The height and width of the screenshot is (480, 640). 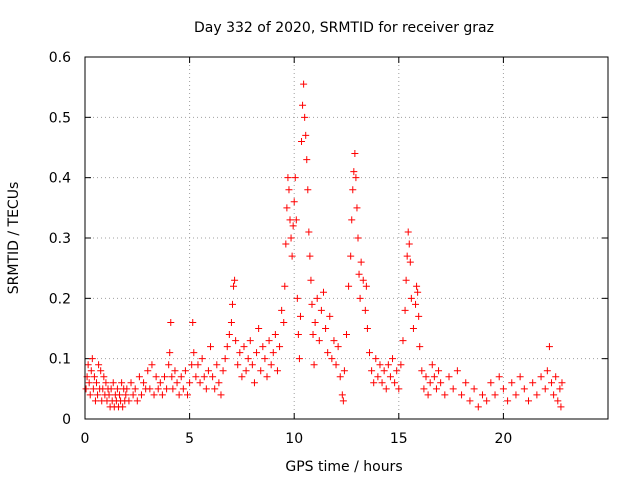 What do you see at coordinates (503, 439) in the screenshot?
I see `x-tick-label: 20` at bounding box center [503, 439].